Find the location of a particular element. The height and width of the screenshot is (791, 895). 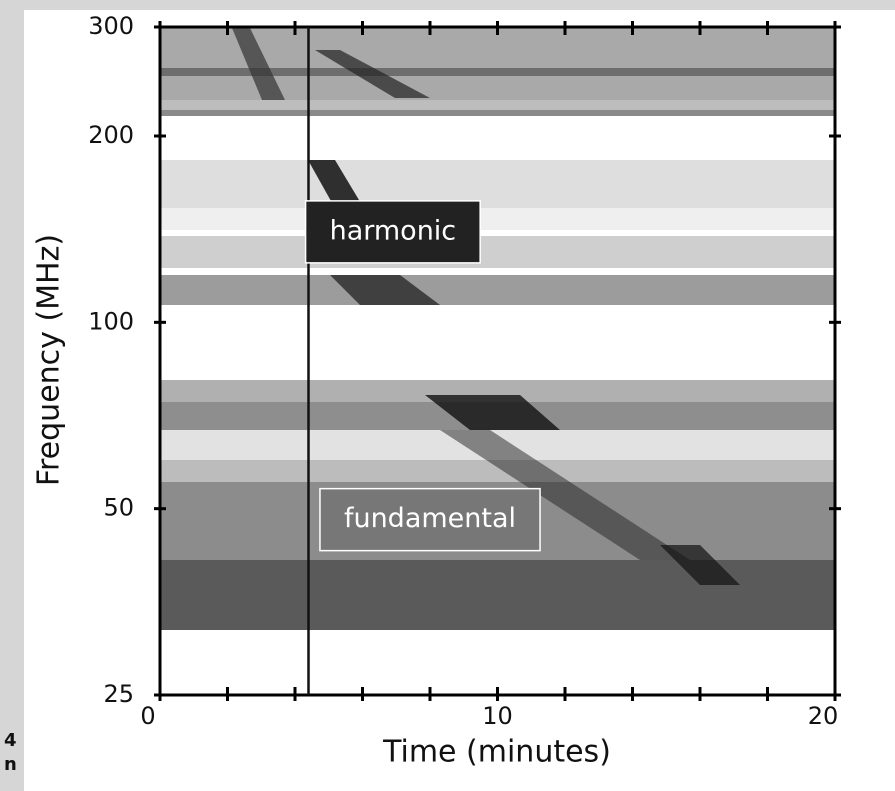

annotation: fundamental is located at coordinates (430, 519).